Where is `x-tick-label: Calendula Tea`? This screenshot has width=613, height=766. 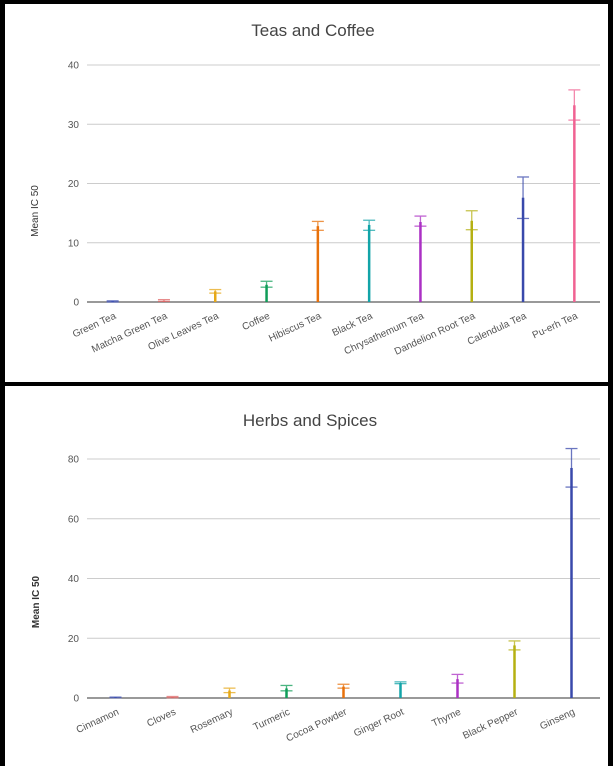
x-tick-label: Calendula Tea is located at coordinates (497, 329).